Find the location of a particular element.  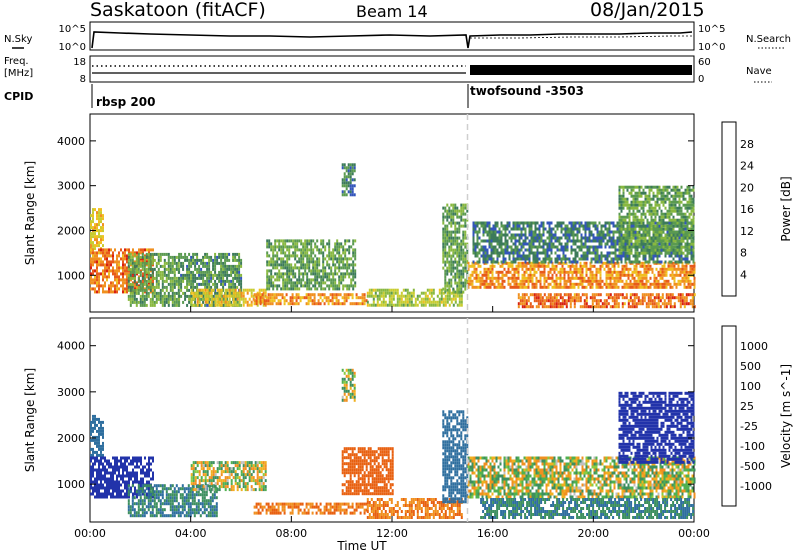

noise-search-trace is located at coordinates (581, 37).